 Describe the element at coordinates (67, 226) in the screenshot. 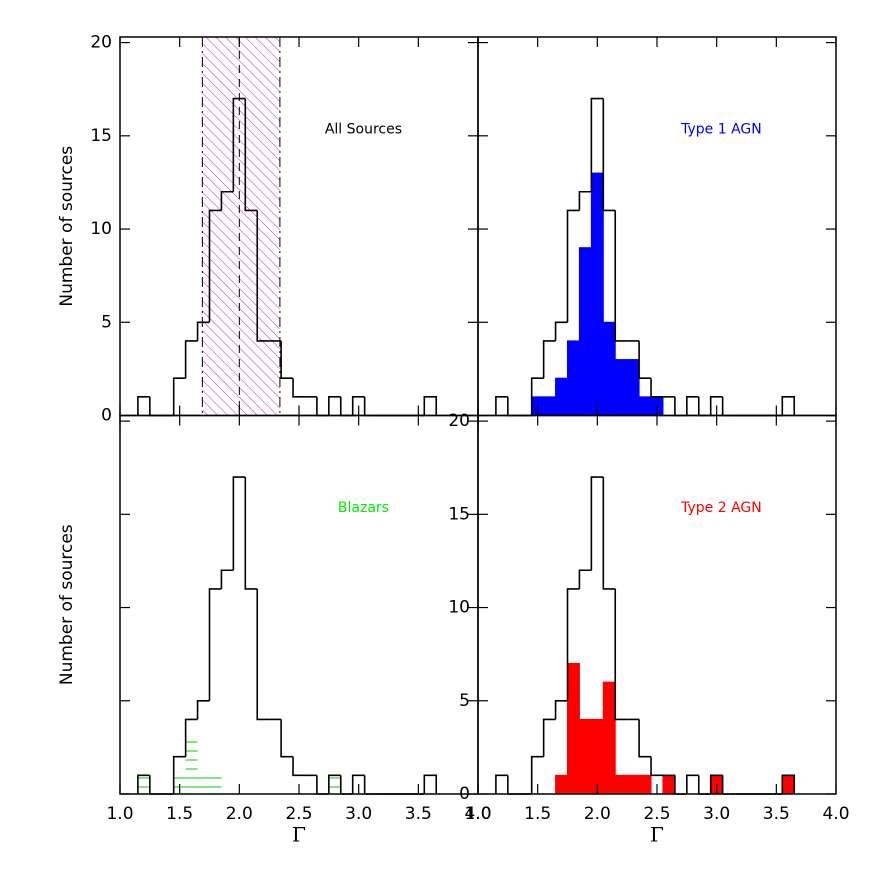

I see `y-axis-label: Number of sources` at that location.